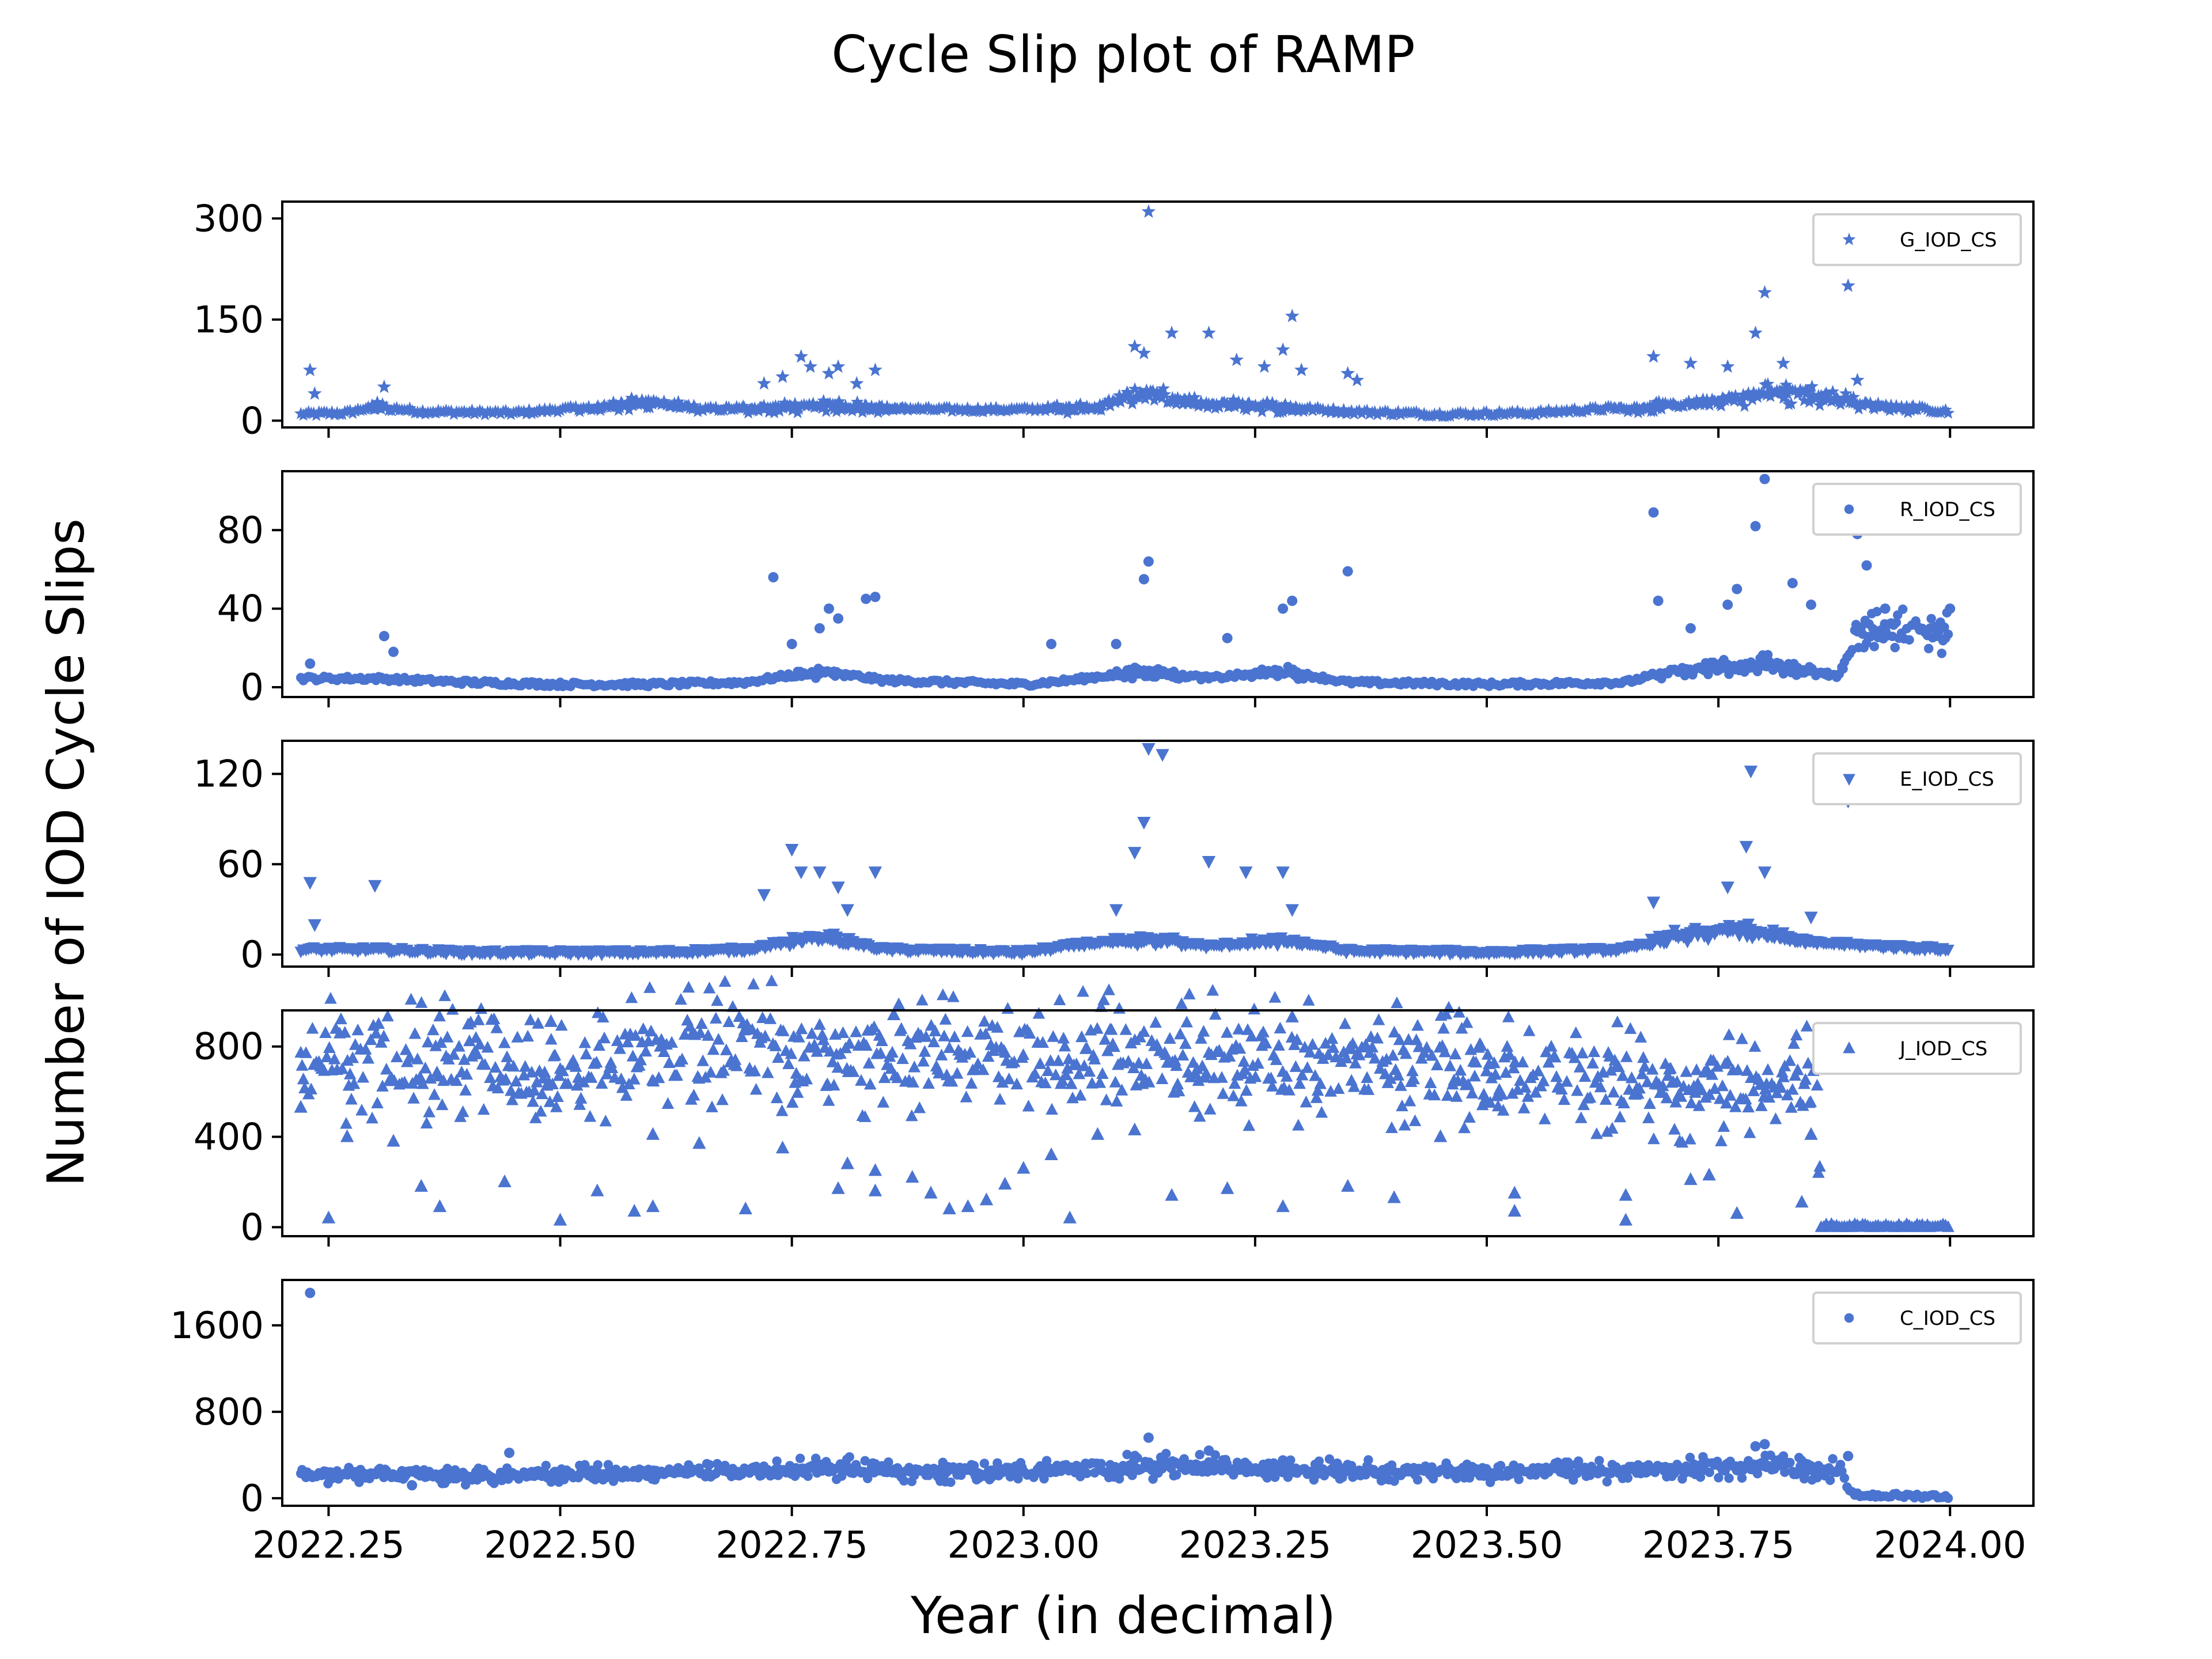 Image resolution: width=2212 pixels, height=1659 pixels. Describe the element at coordinates (1917, 778) in the screenshot. I see `legend-E_IOD_CS: E_IOD_CS` at that location.